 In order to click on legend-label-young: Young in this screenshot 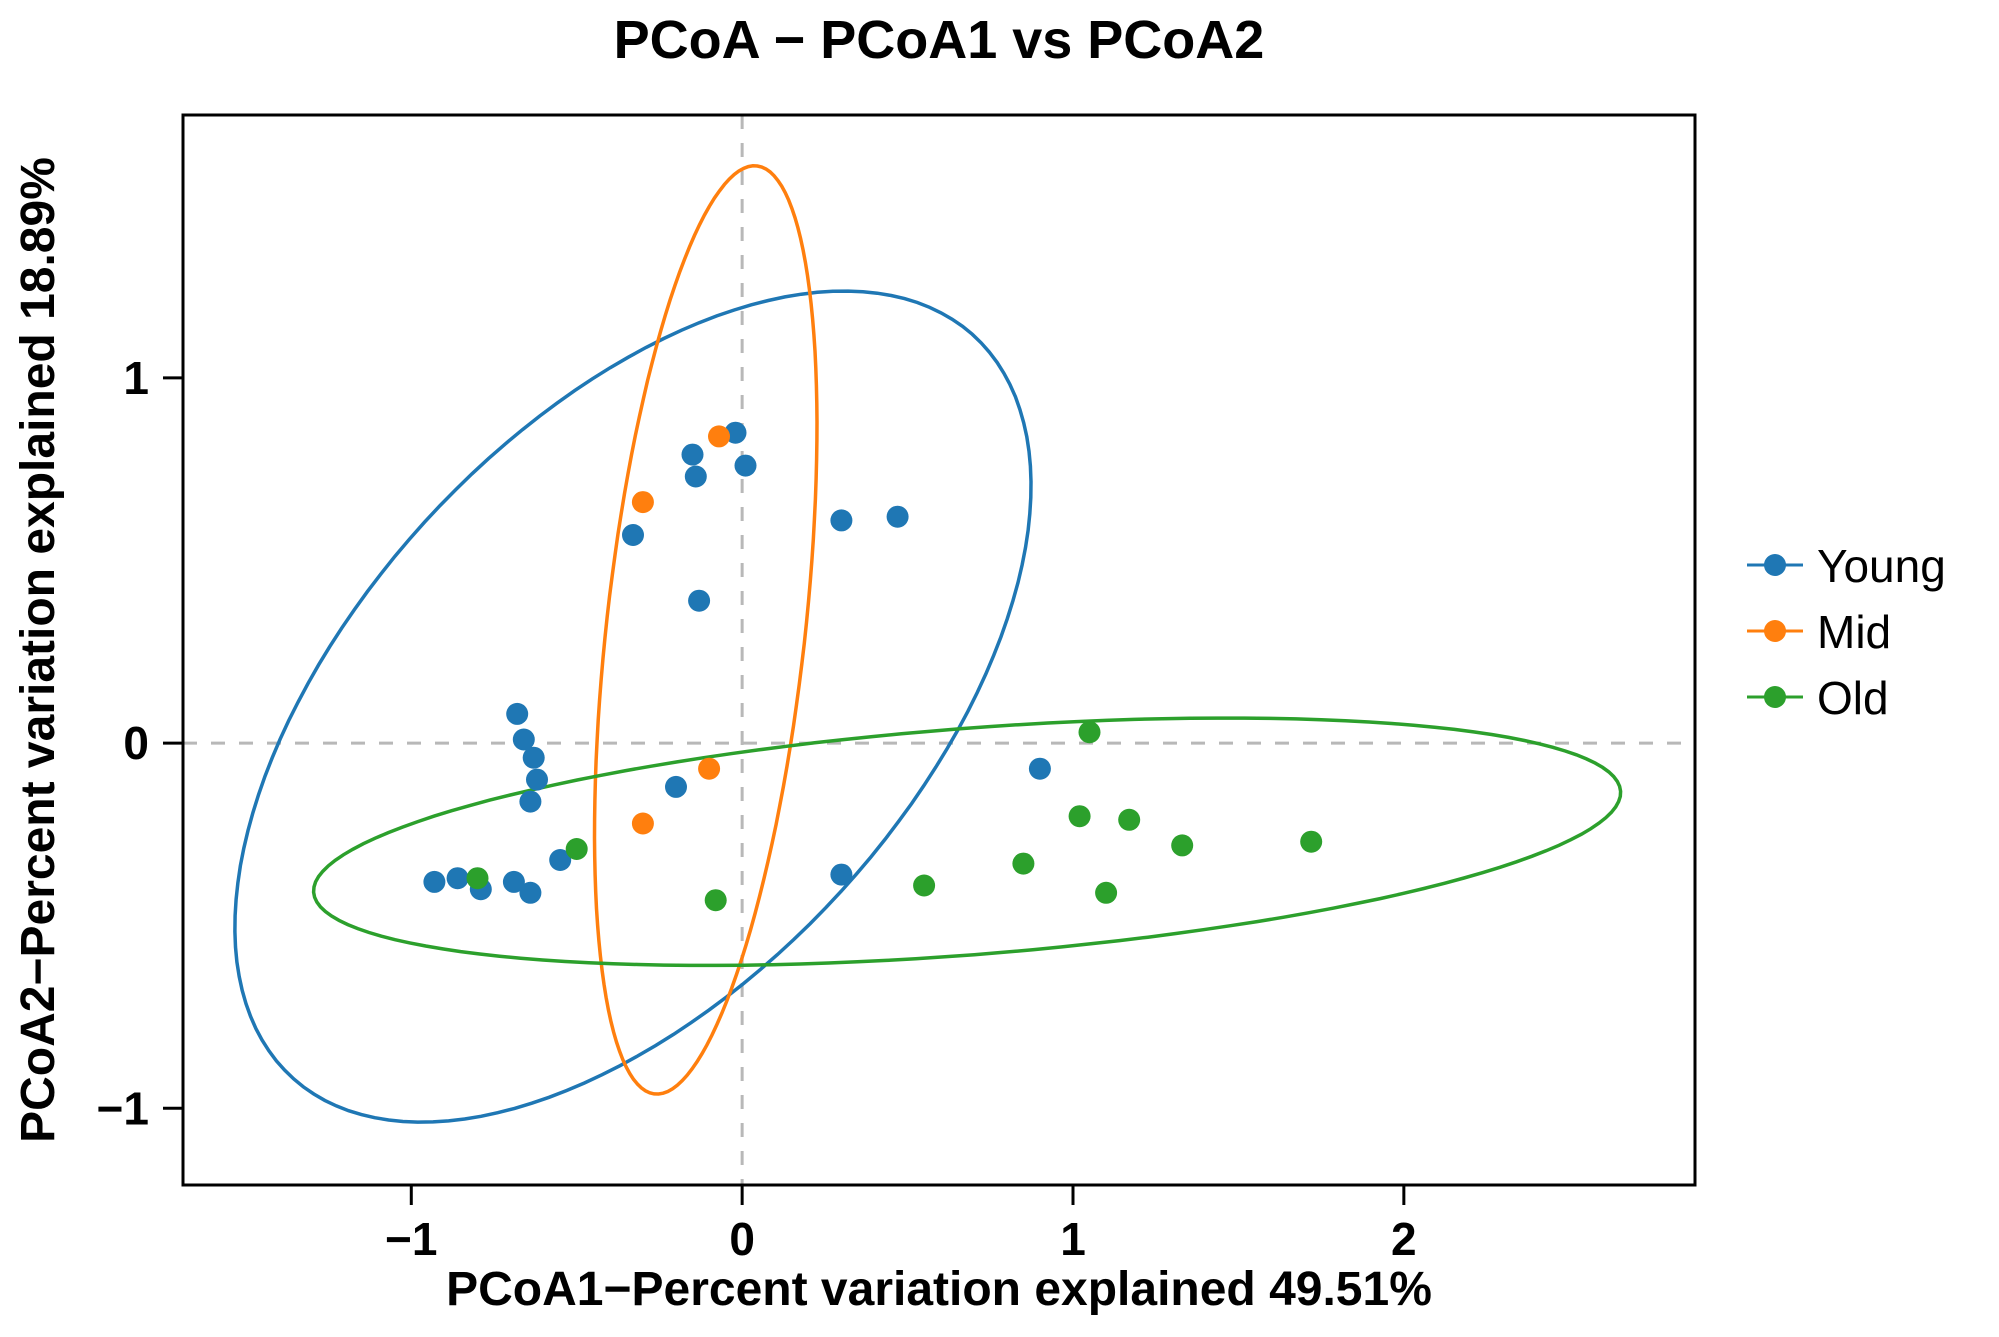, I will do `click(1881, 566)`.